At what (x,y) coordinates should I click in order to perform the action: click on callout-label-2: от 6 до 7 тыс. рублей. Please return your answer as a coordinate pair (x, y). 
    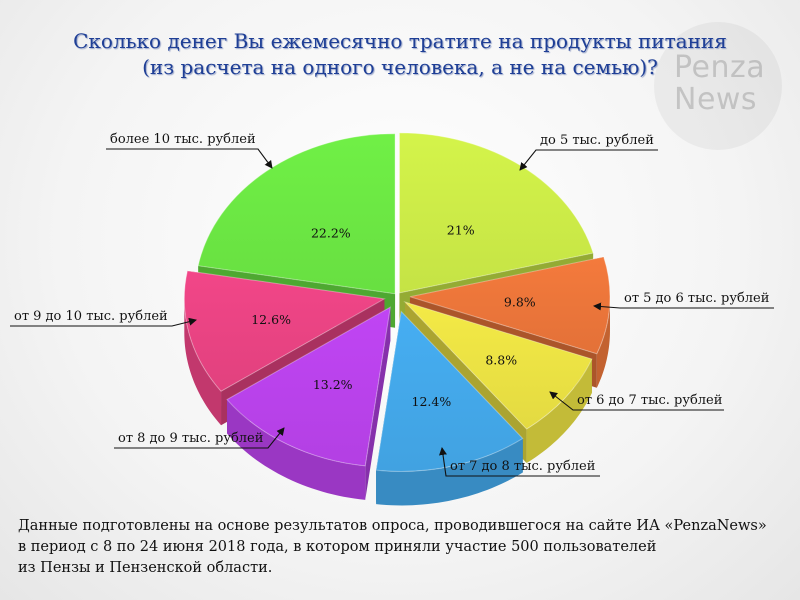
    Looking at the image, I should click on (649, 400).